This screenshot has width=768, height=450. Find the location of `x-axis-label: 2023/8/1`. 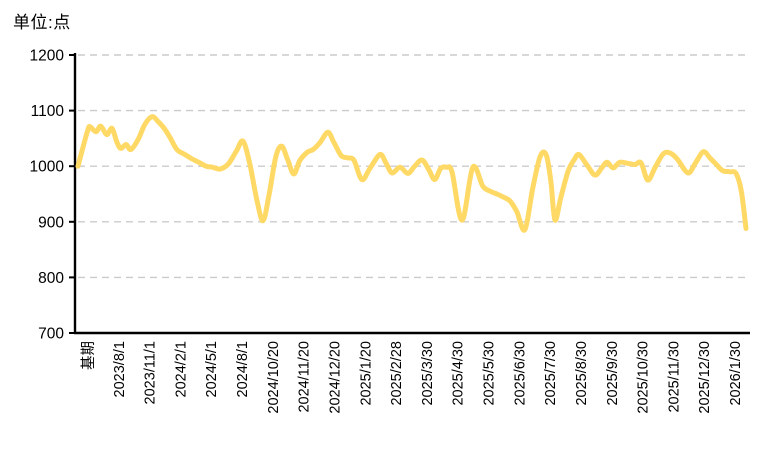

x-axis-label: 2023/8/1 is located at coordinates (120, 369).